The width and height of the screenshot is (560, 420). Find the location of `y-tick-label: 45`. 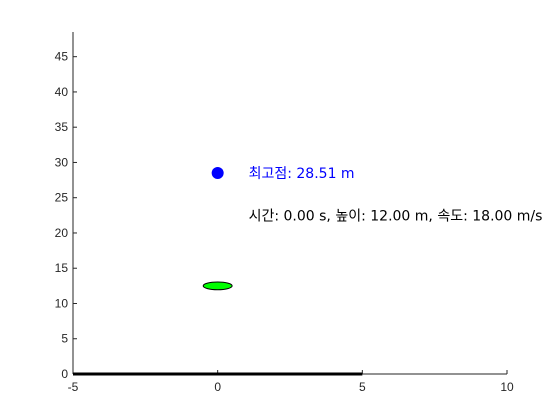

y-tick-label: 45 is located at coordinates (62, 57).